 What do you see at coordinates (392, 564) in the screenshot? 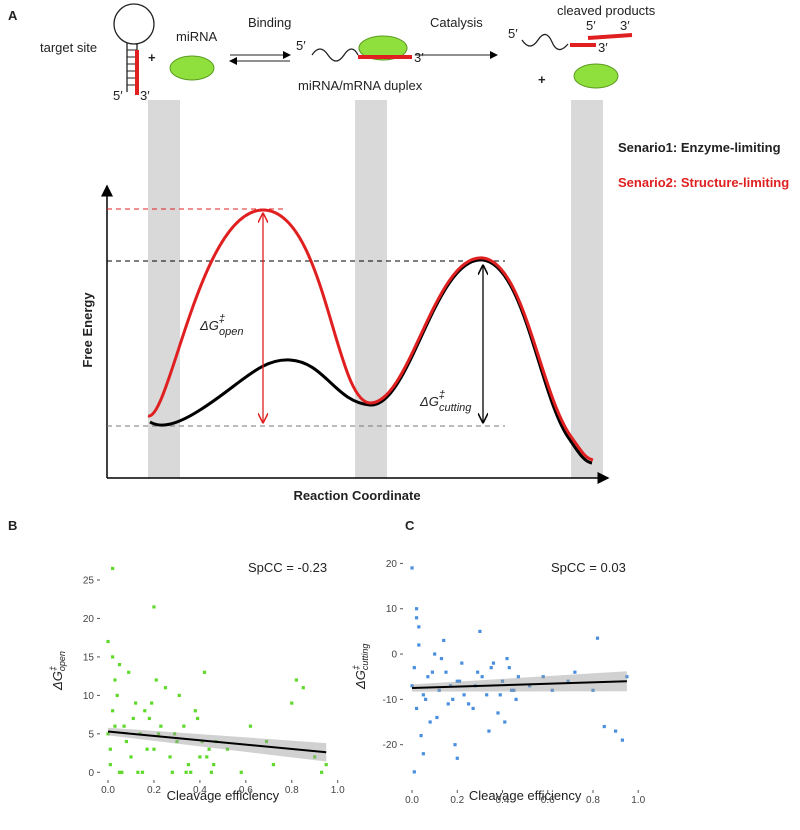
I see `y-tick-label: 20` at bounding box center [392, 564].